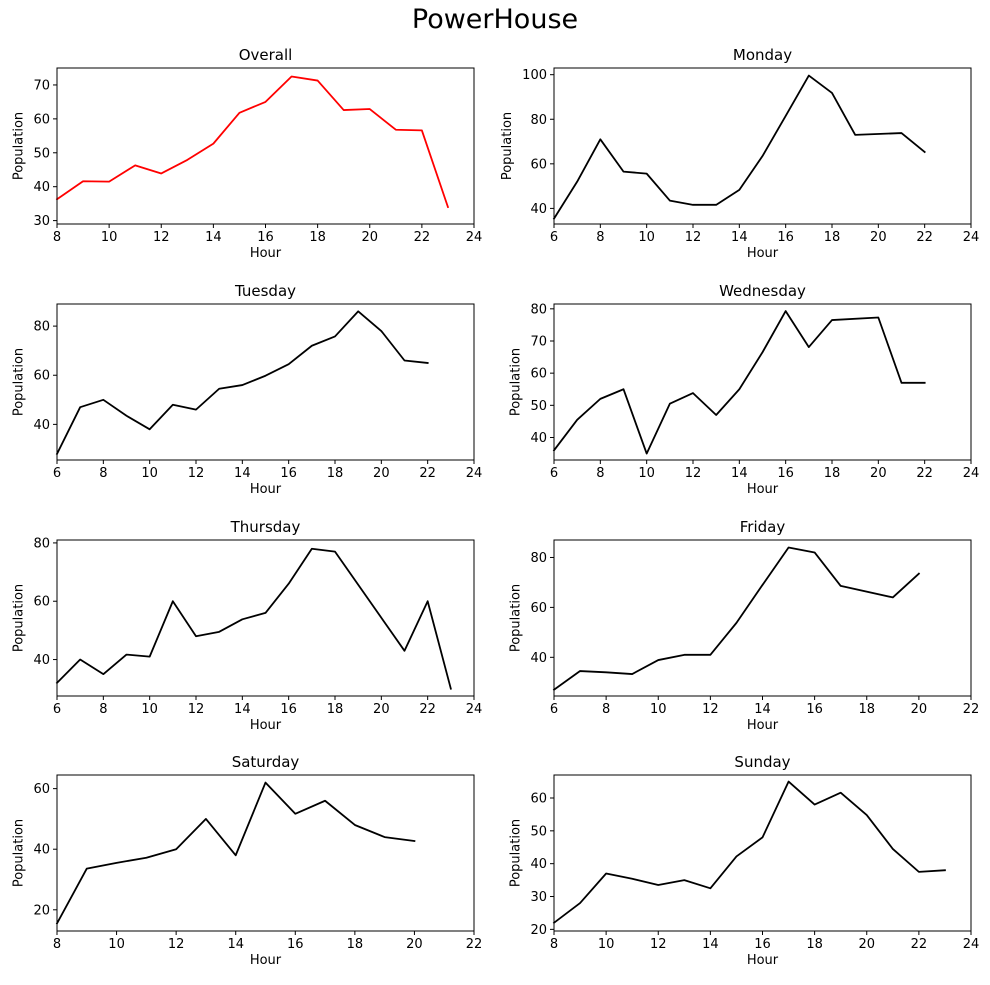  What do you see at coordinates (266, 55) in the screenshot?
I see `subplot-title: Overall` at bounding box center [266, 55].